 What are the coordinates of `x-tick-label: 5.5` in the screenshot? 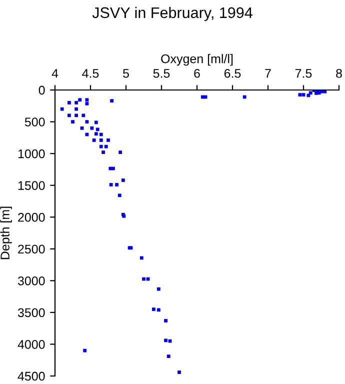 It's located at (161, 73).